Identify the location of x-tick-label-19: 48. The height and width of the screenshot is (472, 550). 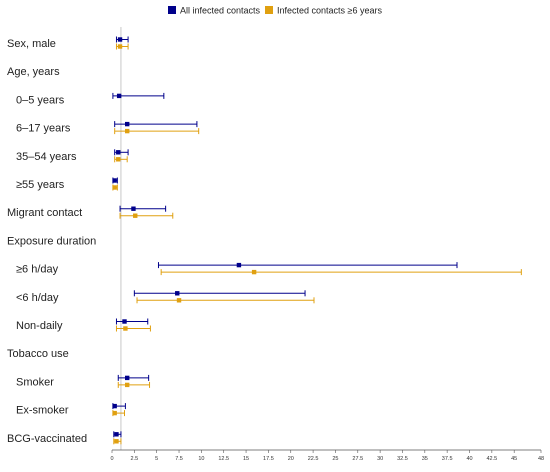
(541, 459).